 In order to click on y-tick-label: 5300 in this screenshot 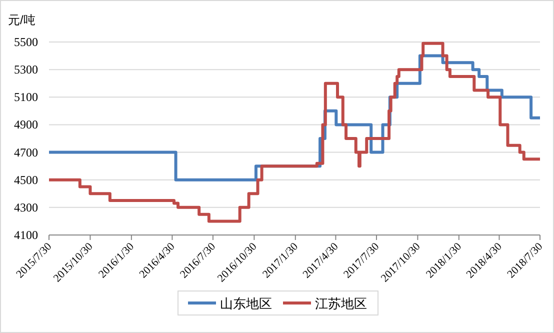, I will do `click(26, 69)`.